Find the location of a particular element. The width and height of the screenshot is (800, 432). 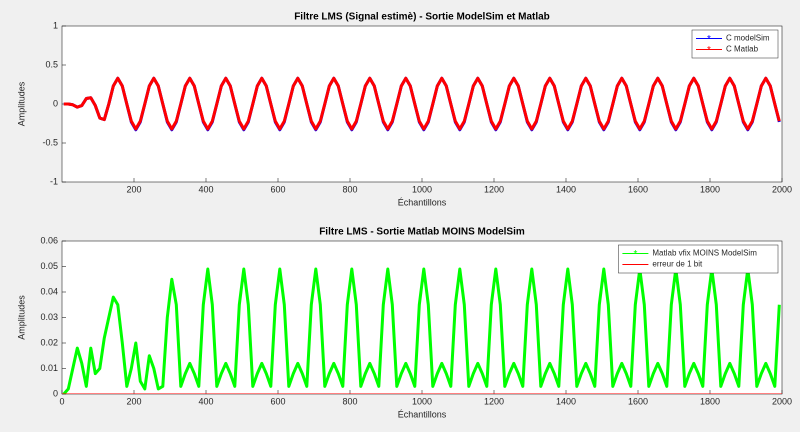

y-tick-label: -1 is located at coordinates (54, 181).